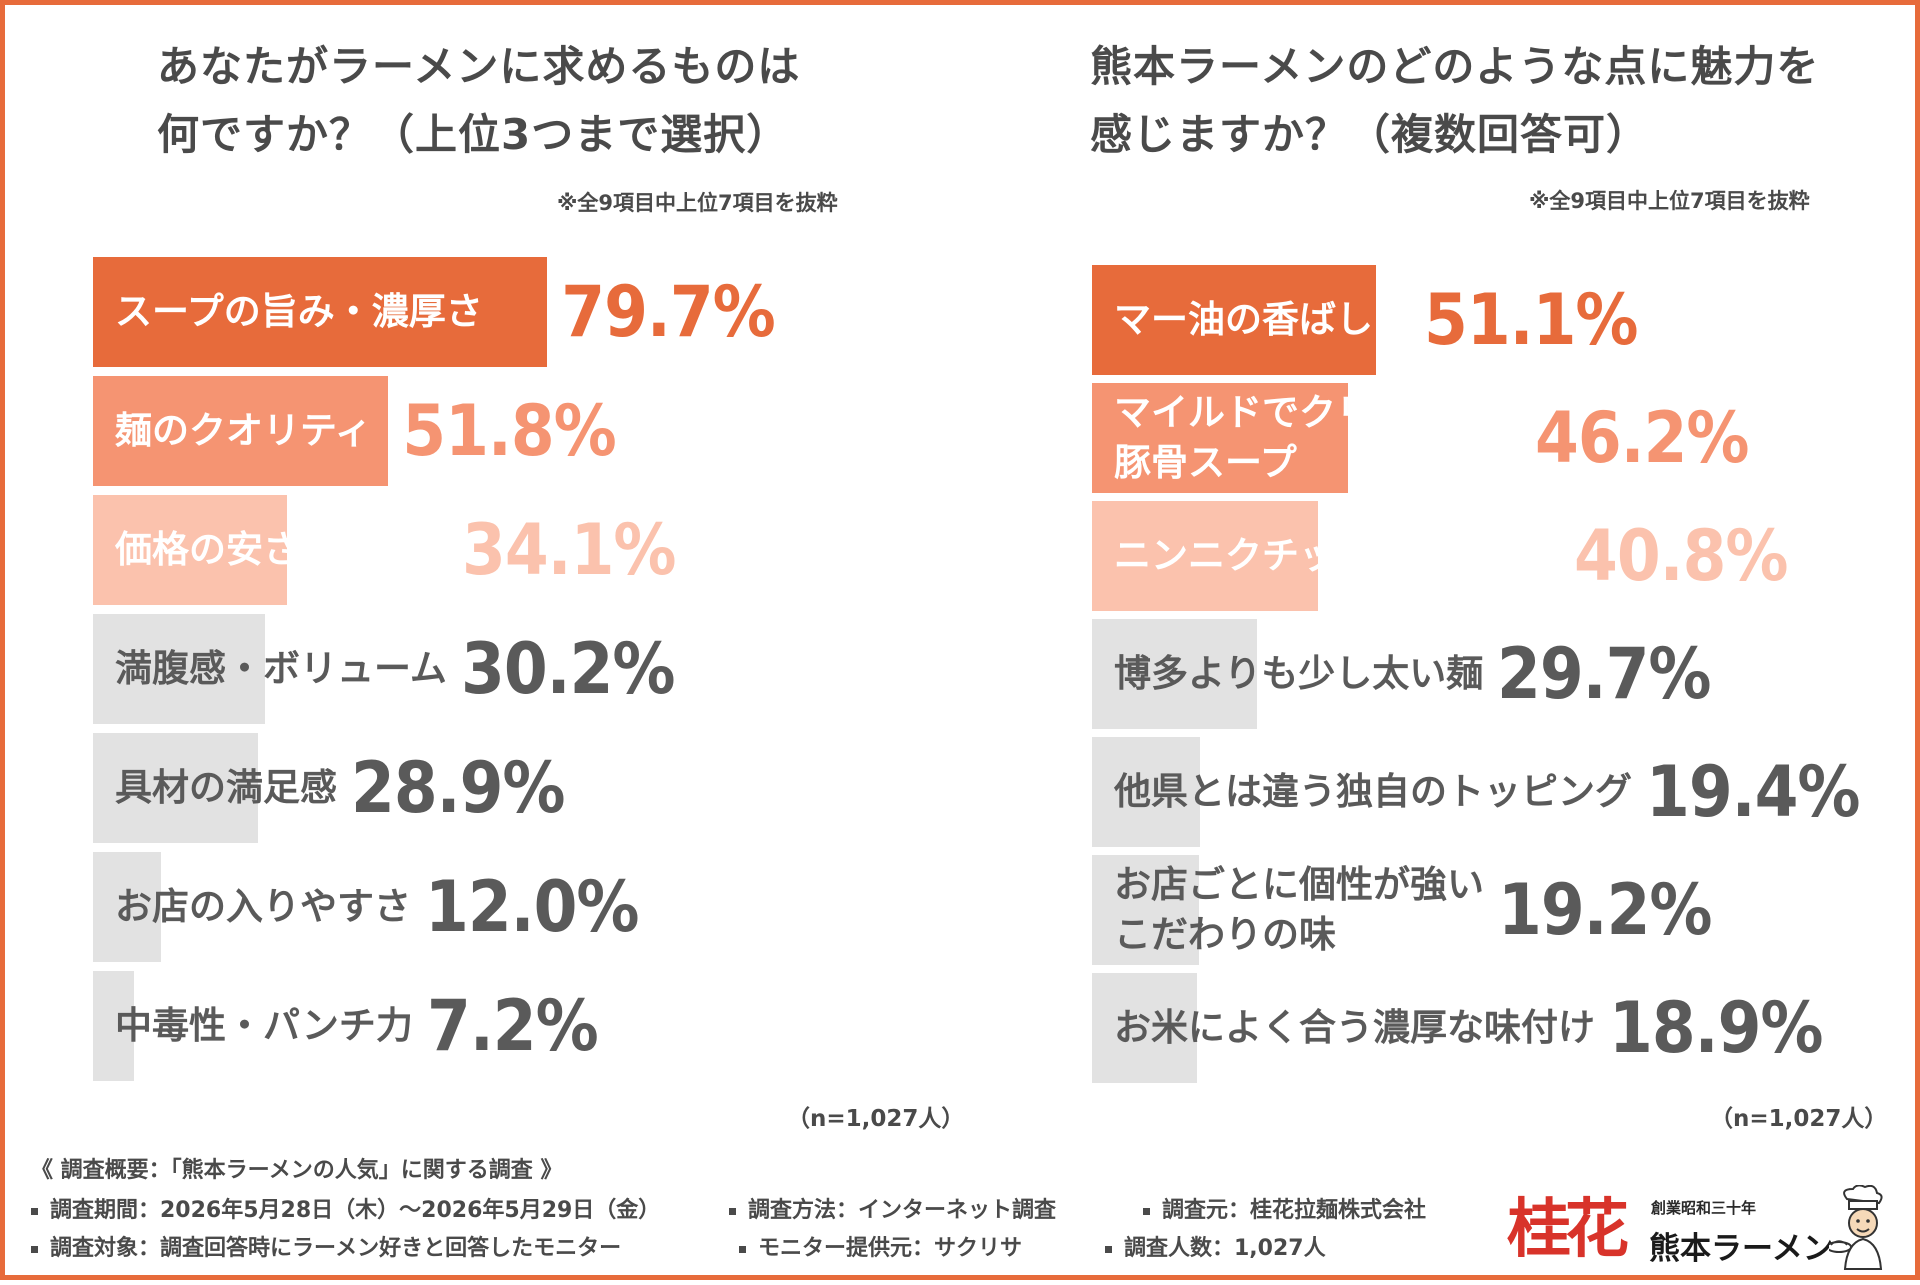 This screenshot has width=1920, height=1285. I want to click on bar-category-label: 他県とは違う独自のトッピング, so click(1373, 791).